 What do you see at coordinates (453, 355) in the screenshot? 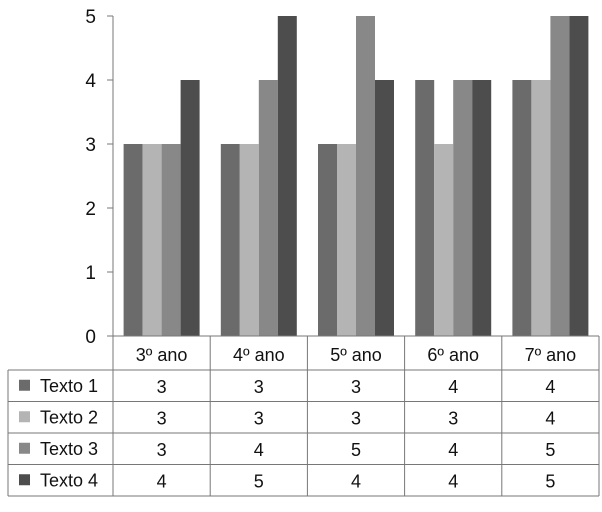
I see `x-tick-label: 6º ano` at bounding box center [453, 355].